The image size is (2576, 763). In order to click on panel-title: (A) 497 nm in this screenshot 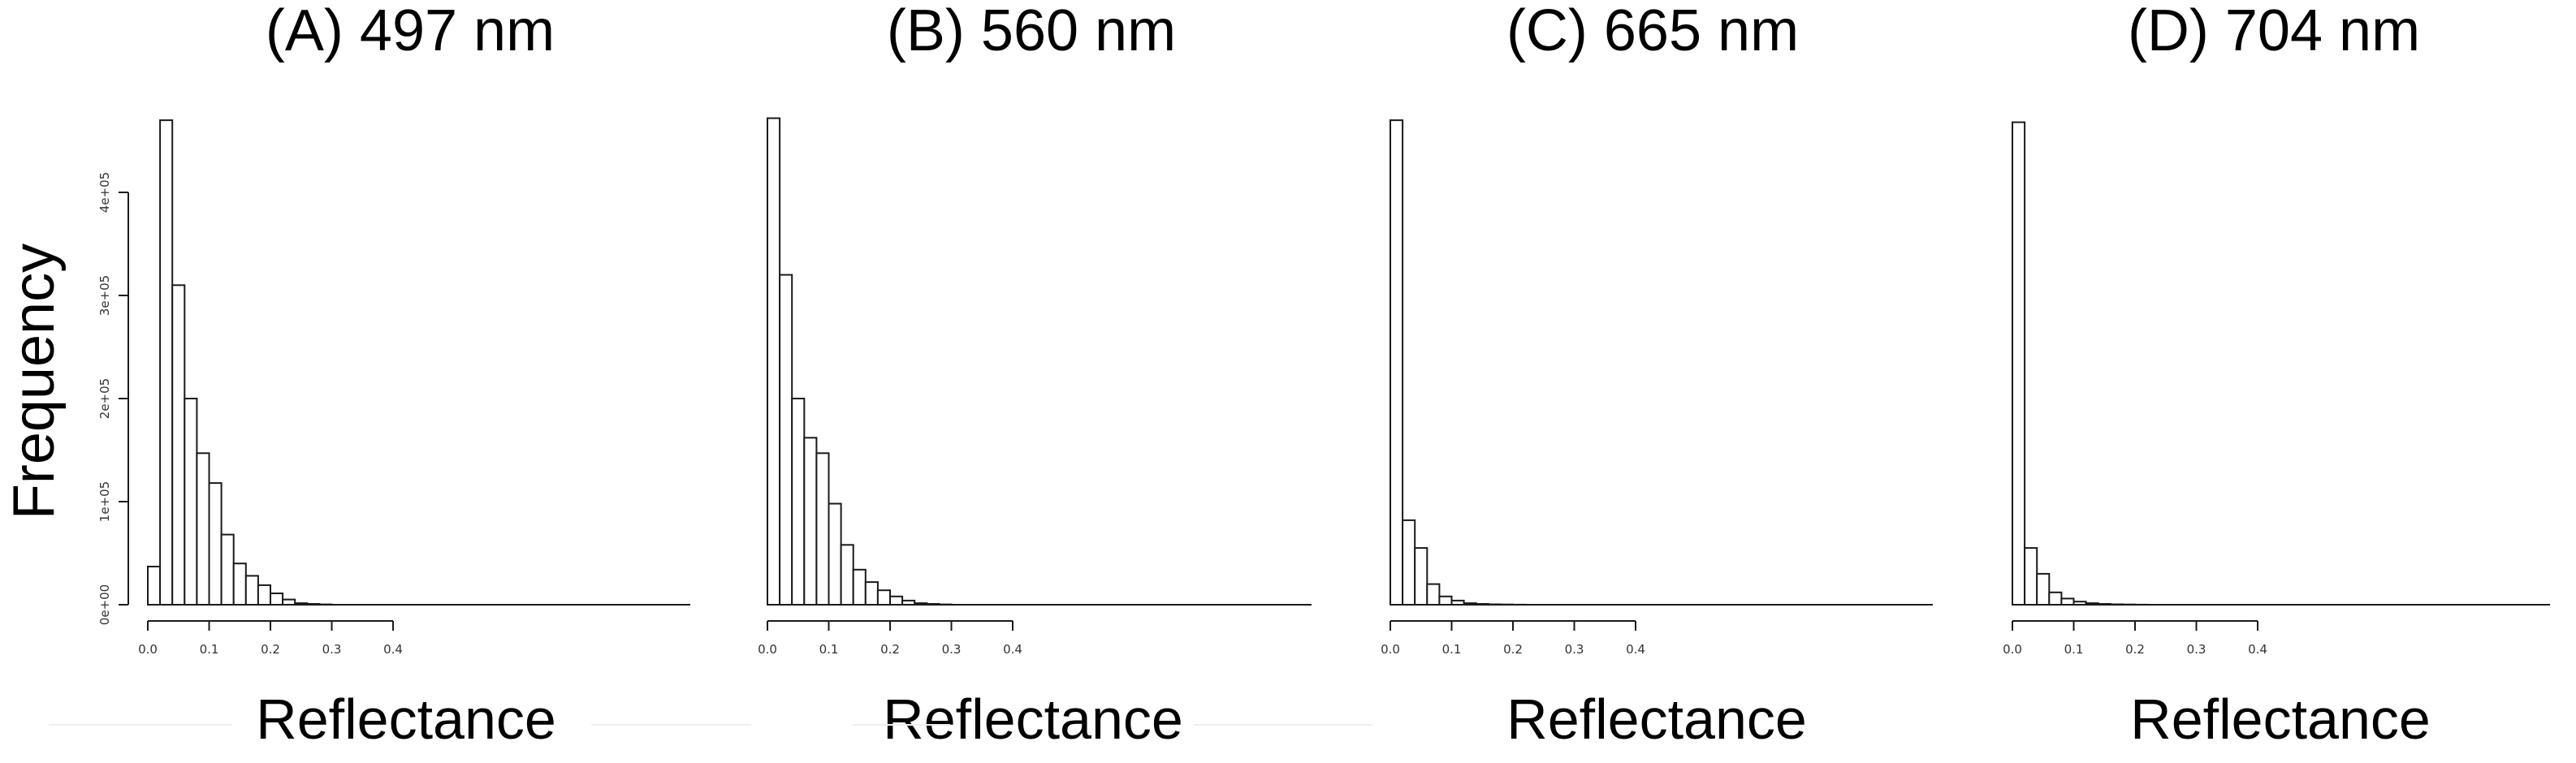, I will do `click(411, 31)`.